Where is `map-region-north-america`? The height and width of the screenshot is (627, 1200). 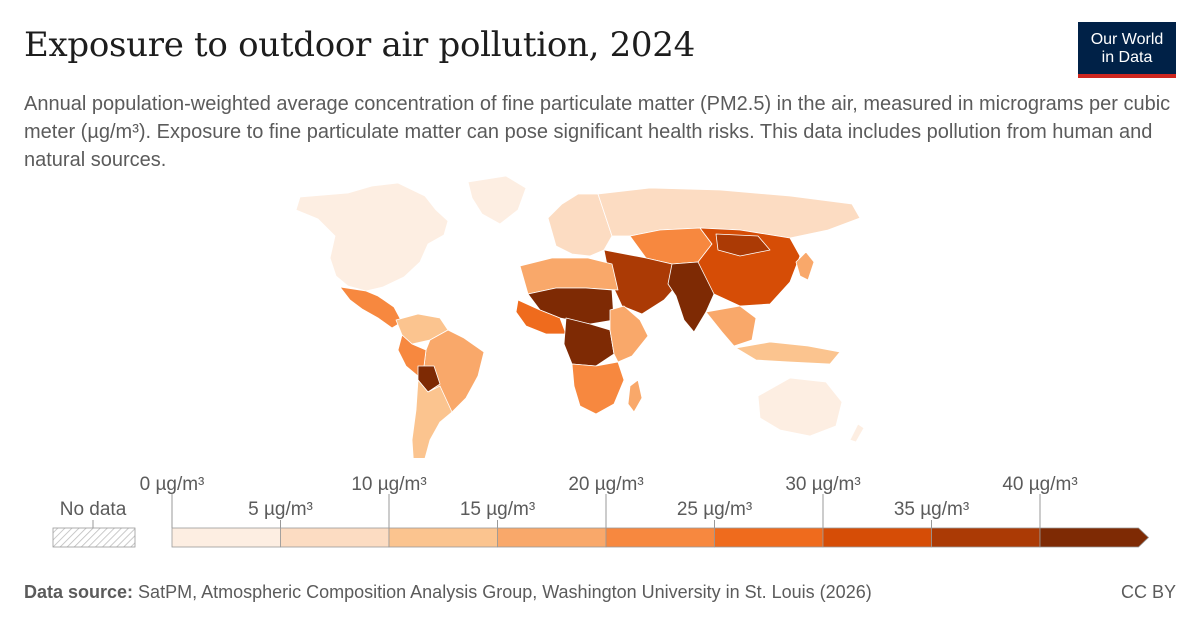
map-region-north-america is located at coordinates (372, 237).